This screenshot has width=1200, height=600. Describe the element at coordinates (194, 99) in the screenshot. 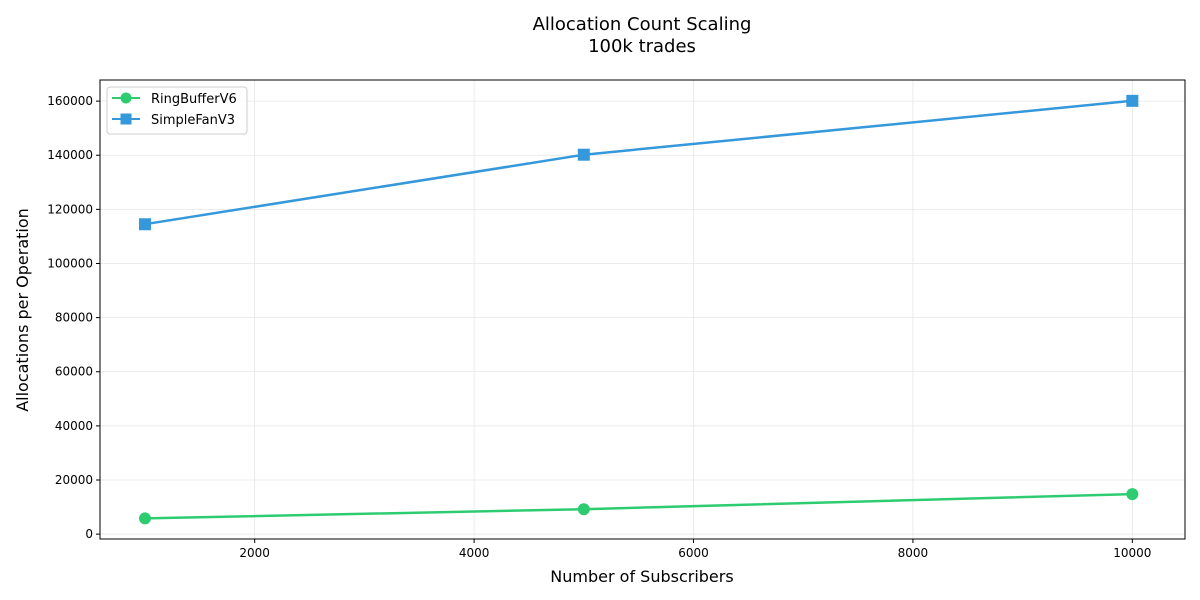

I see `legend-label-ringbufferv6: RingBufferV6` at that location.